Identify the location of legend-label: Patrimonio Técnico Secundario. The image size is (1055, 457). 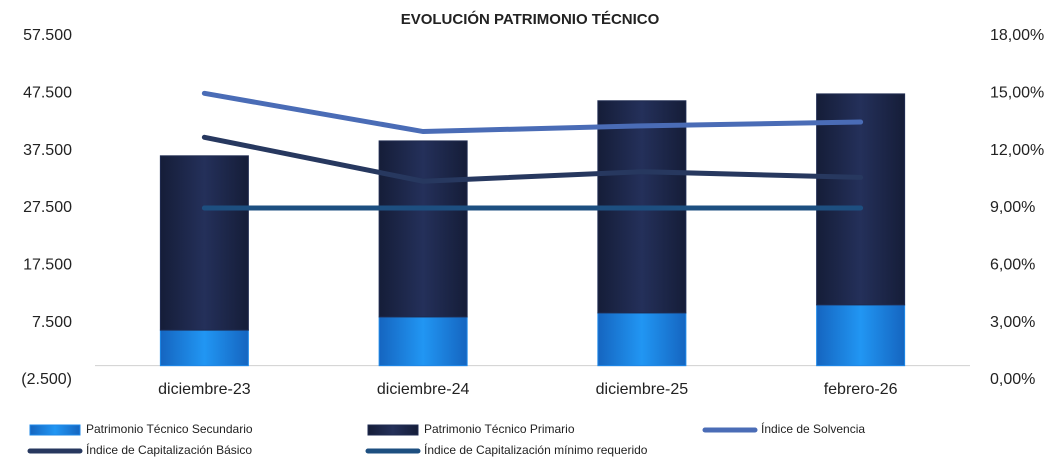
(169, 429).